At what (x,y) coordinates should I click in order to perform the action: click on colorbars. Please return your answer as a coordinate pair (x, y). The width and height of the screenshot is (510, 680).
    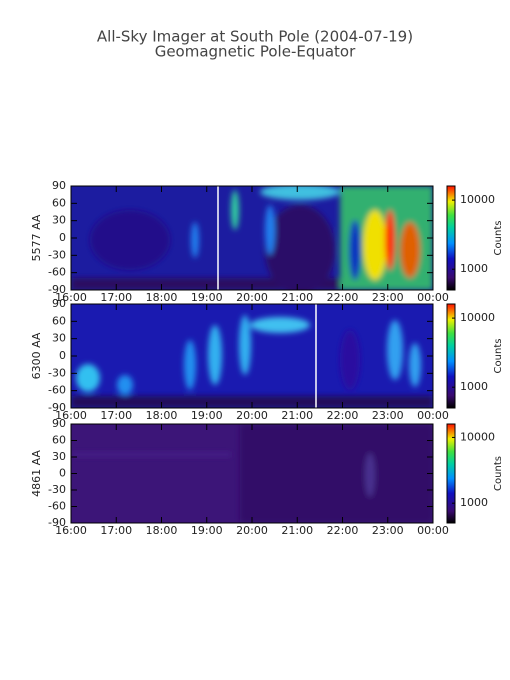
    Looking at the image, I should click on (451, 354).